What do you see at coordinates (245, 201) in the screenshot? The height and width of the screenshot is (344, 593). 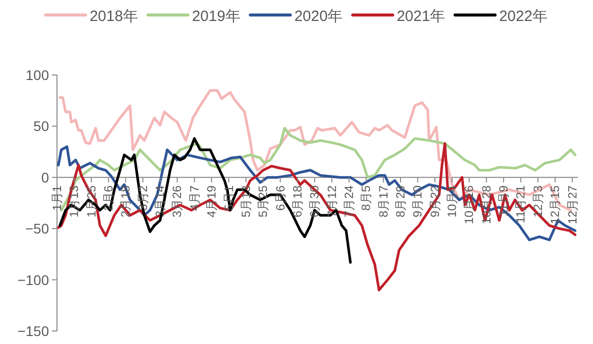 I see `x-tick-label: 5月13` at bounding box center [245, 201].